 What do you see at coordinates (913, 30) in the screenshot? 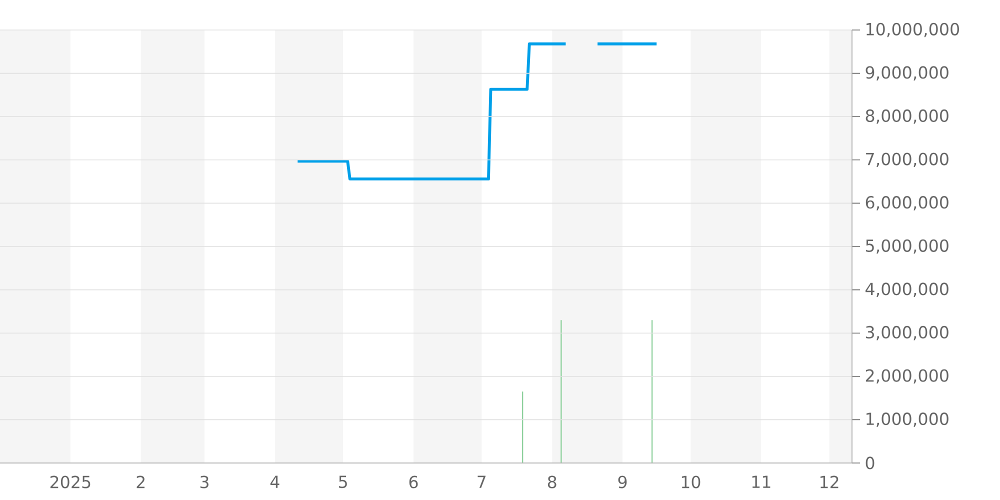
I see `y-tick-label: 10,000,000` at bounding box center [913, 30].